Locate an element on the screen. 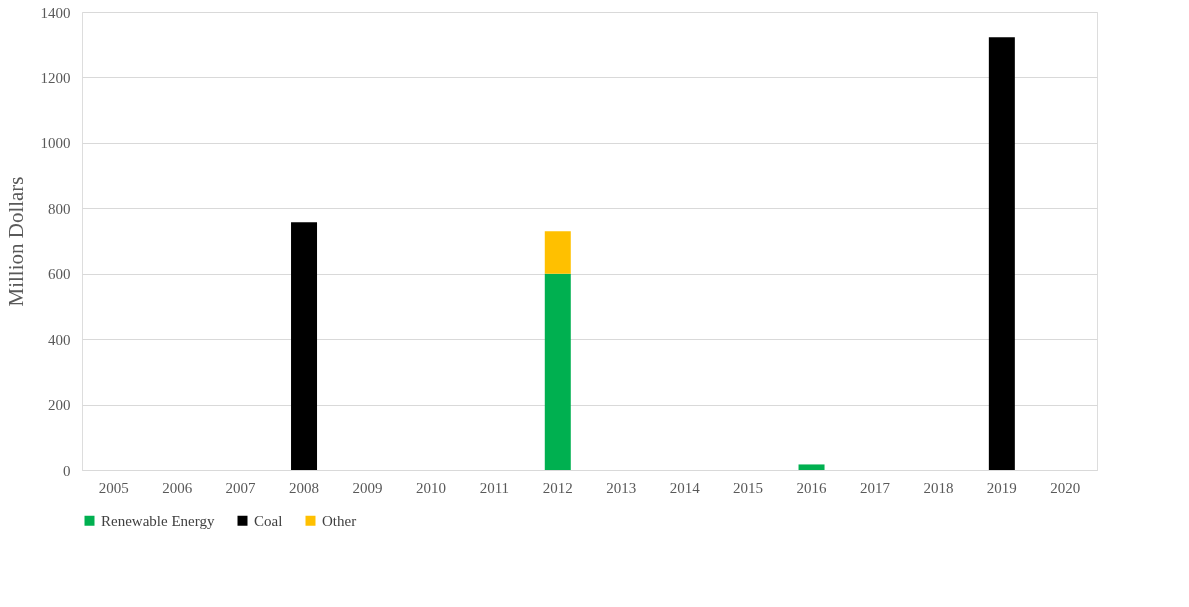 This screenshot has height=607, width=1189. x-tick-label: 2006 is located at coordinates (177, 487).